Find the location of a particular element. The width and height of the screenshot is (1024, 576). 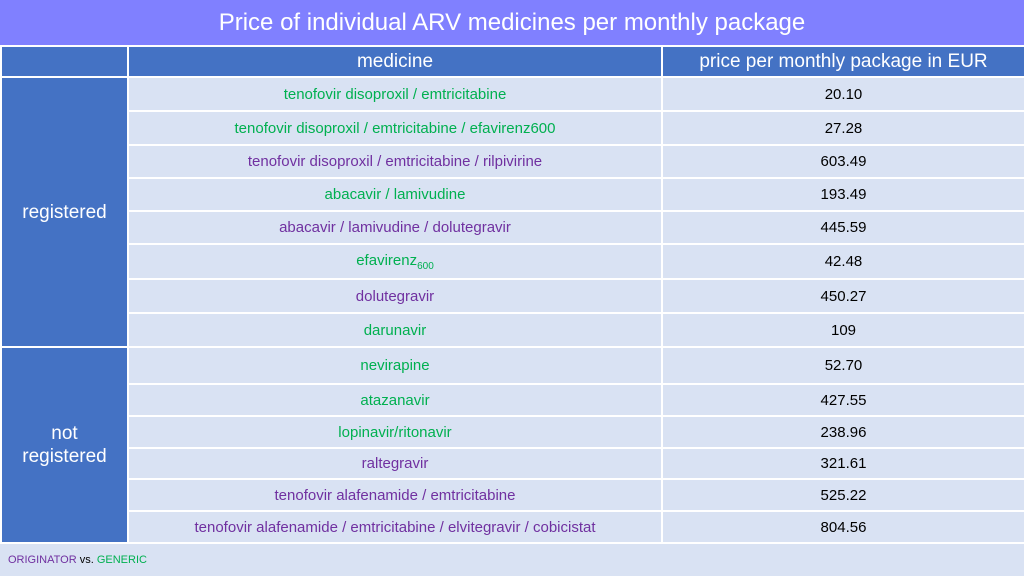

table-row: atazanavir 427.55 is located at coordinates (512, 400).